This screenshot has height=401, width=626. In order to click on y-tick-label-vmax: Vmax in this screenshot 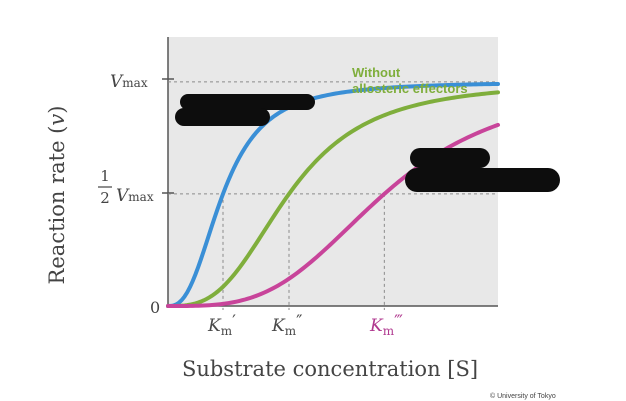, I will do `click(129, 82)`.